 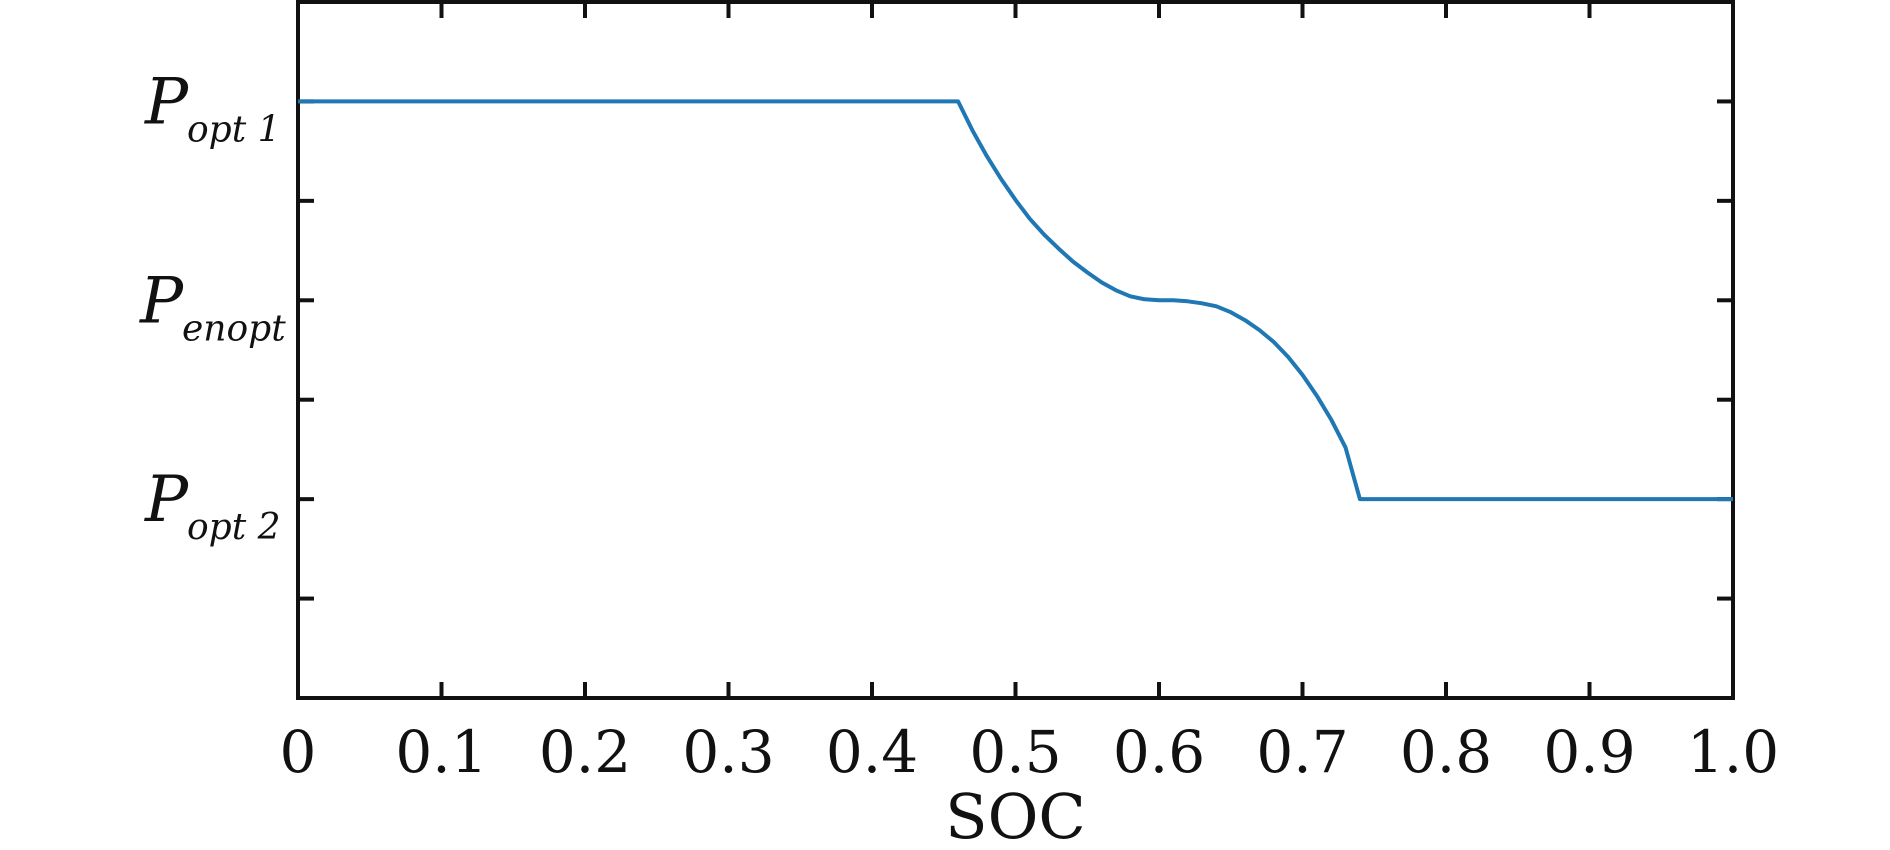 I want to click on y-tick-label-sub: enopt, so click(x=234, y=328).